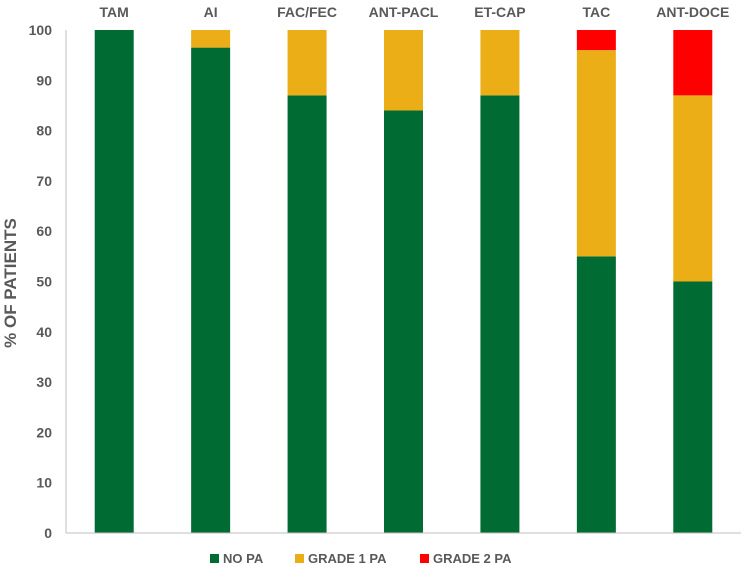 This screenshot has height=570, width=750. I want to click on legend-label: GRADE 1 PA, so click(347, 558).